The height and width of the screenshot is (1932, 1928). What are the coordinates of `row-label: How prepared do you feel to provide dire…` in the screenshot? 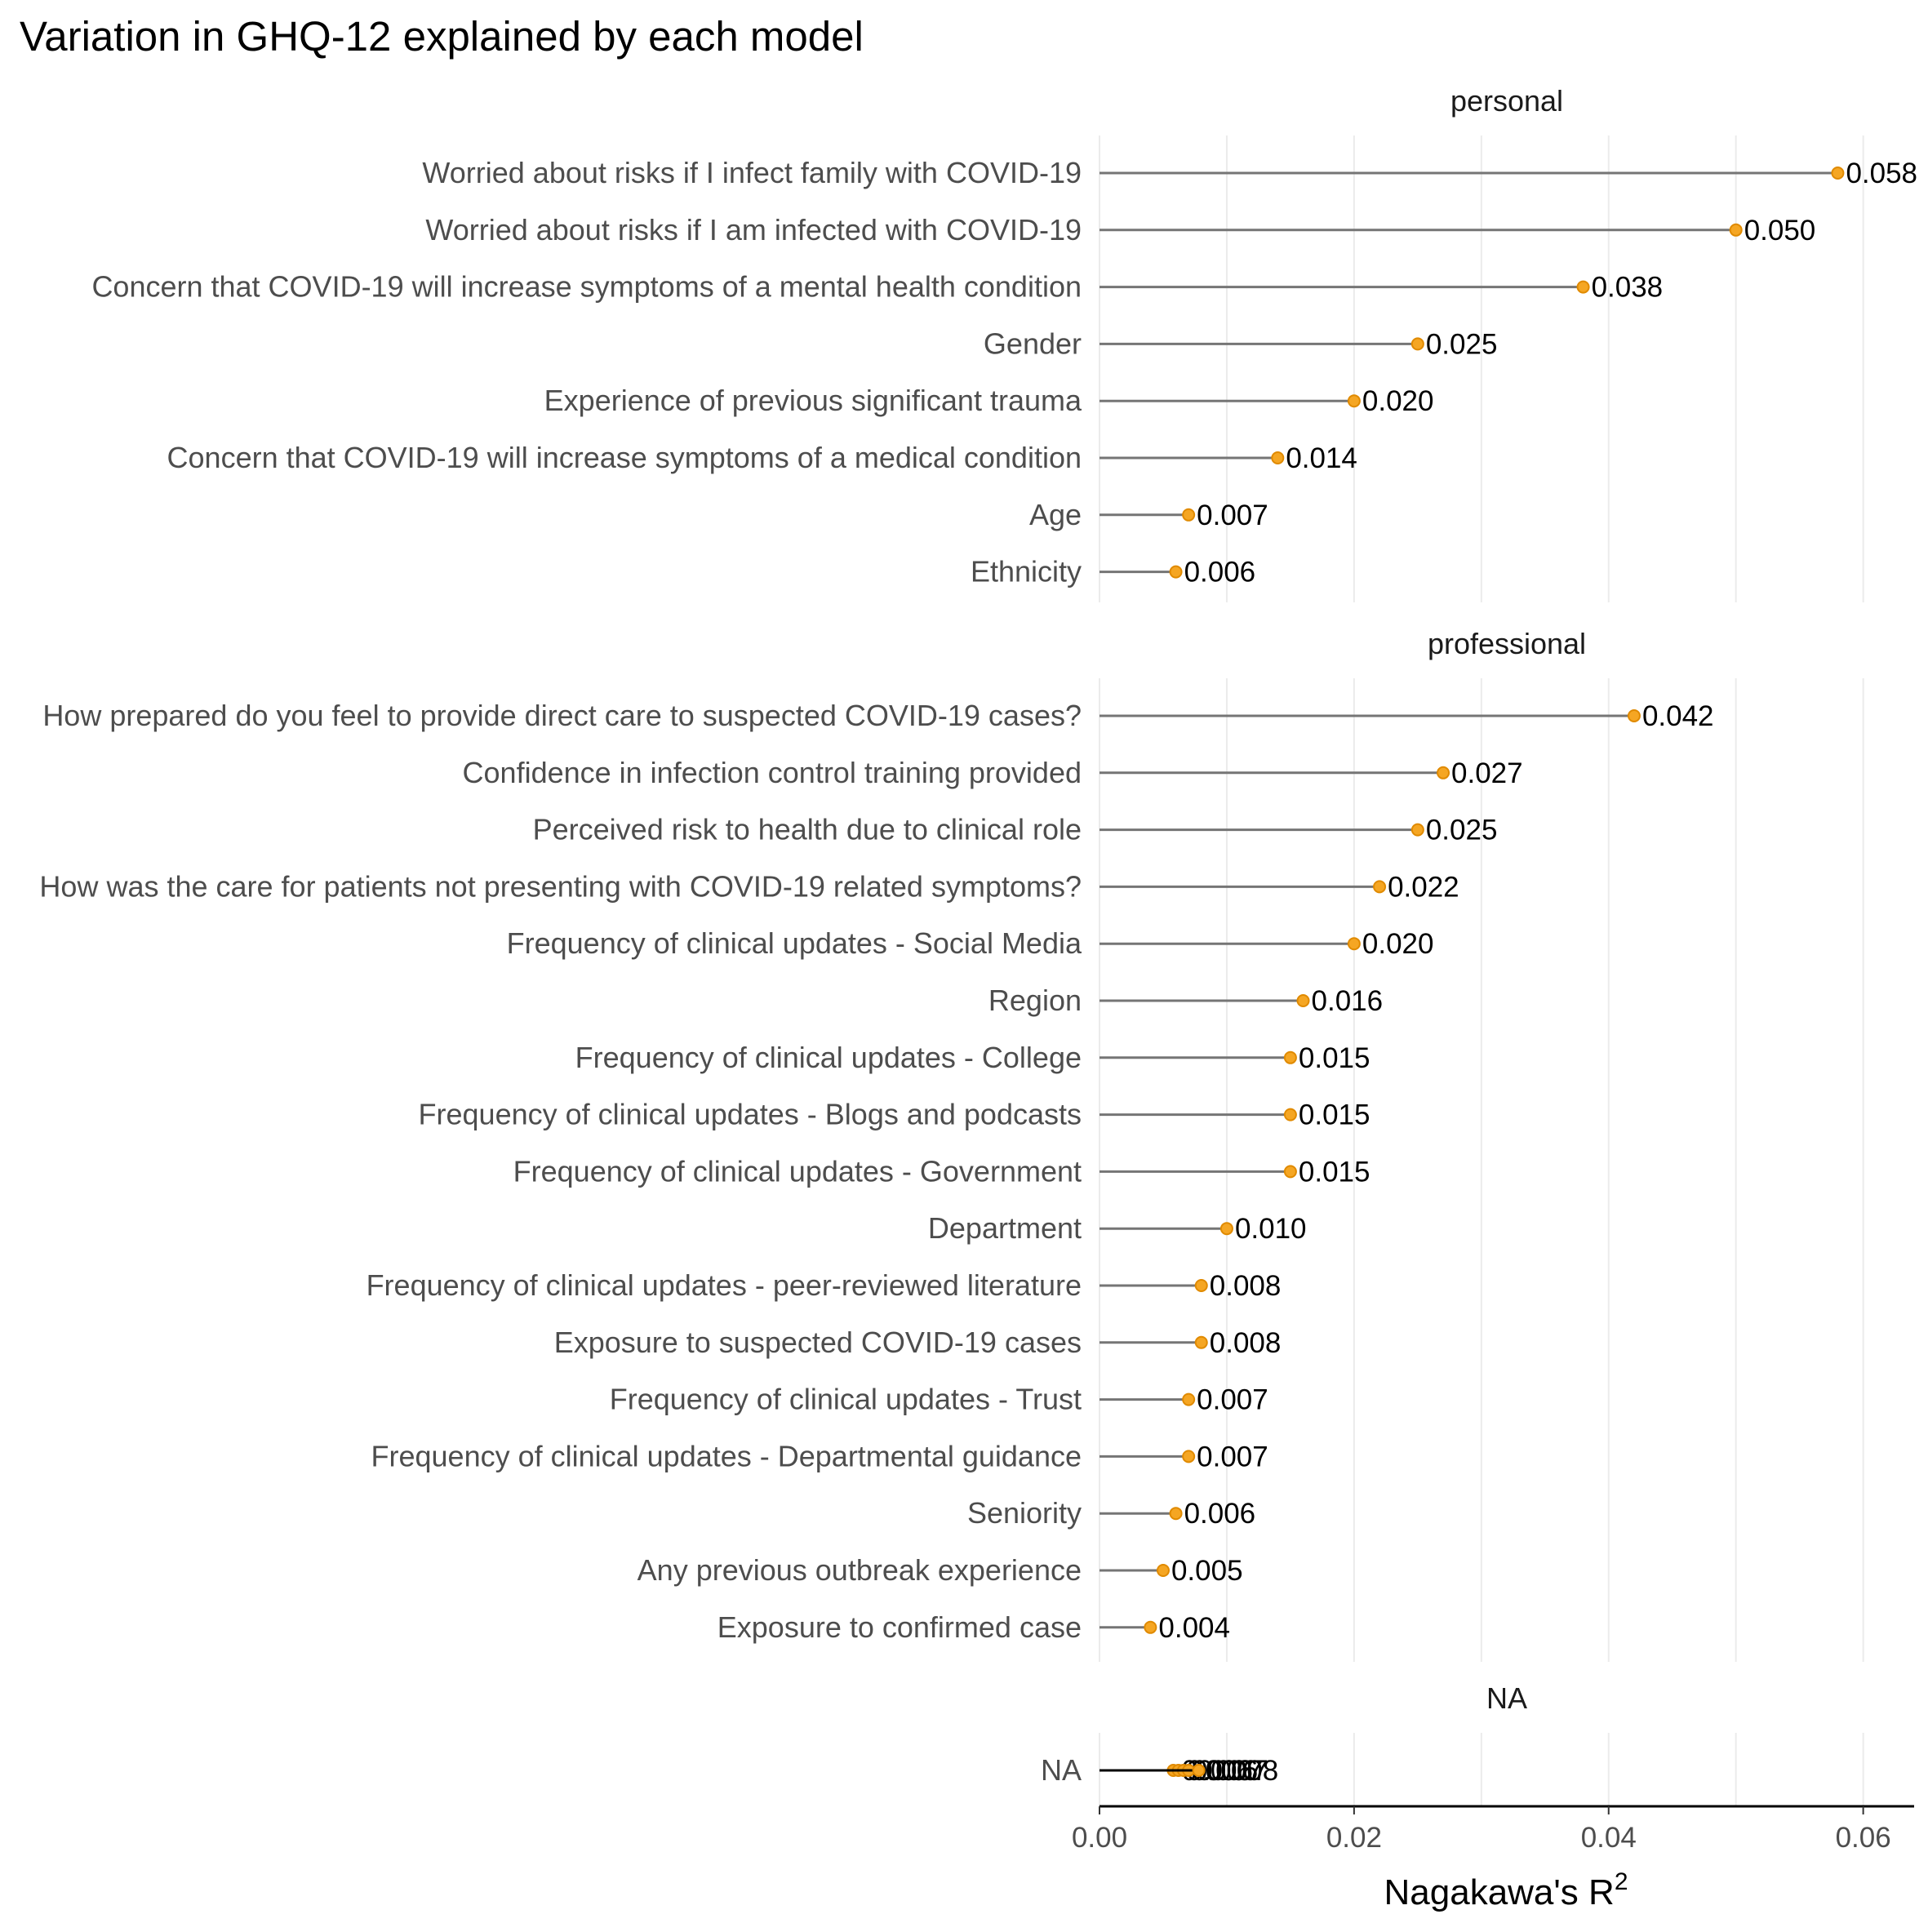 It's located at (562, 715).